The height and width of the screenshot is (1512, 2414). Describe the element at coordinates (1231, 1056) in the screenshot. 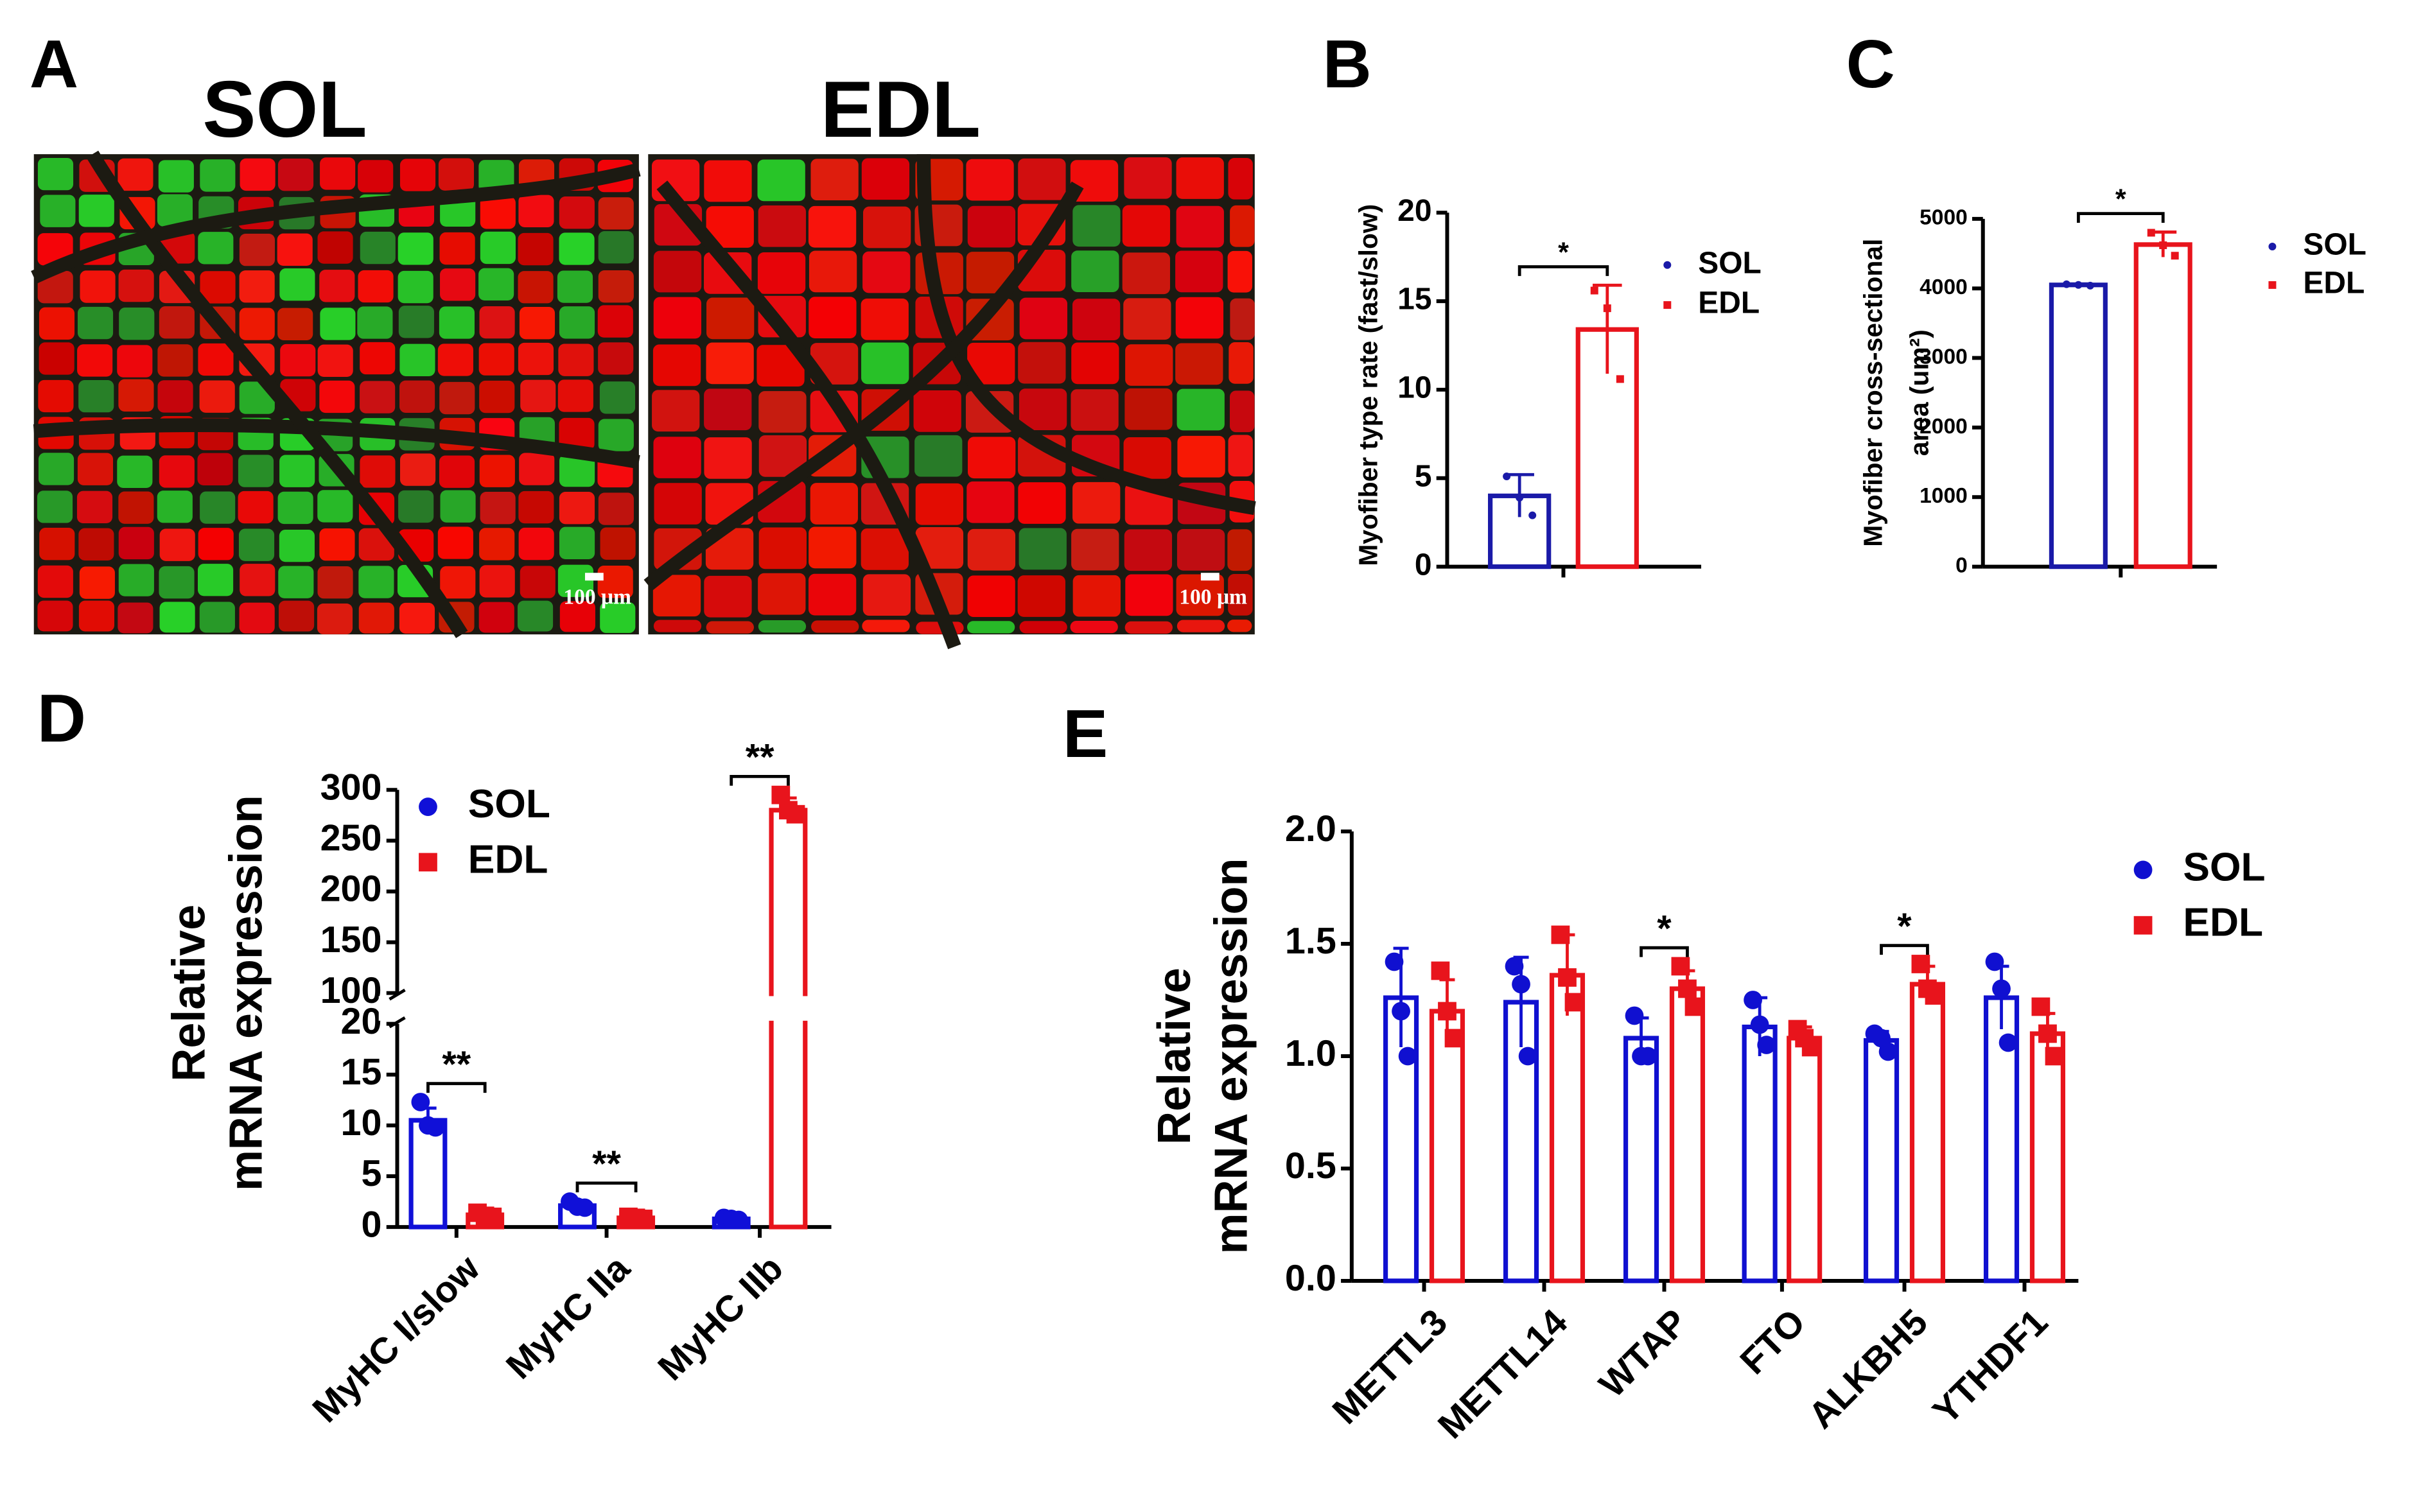

I see `y-axis-label: mRNA expression` at that location.